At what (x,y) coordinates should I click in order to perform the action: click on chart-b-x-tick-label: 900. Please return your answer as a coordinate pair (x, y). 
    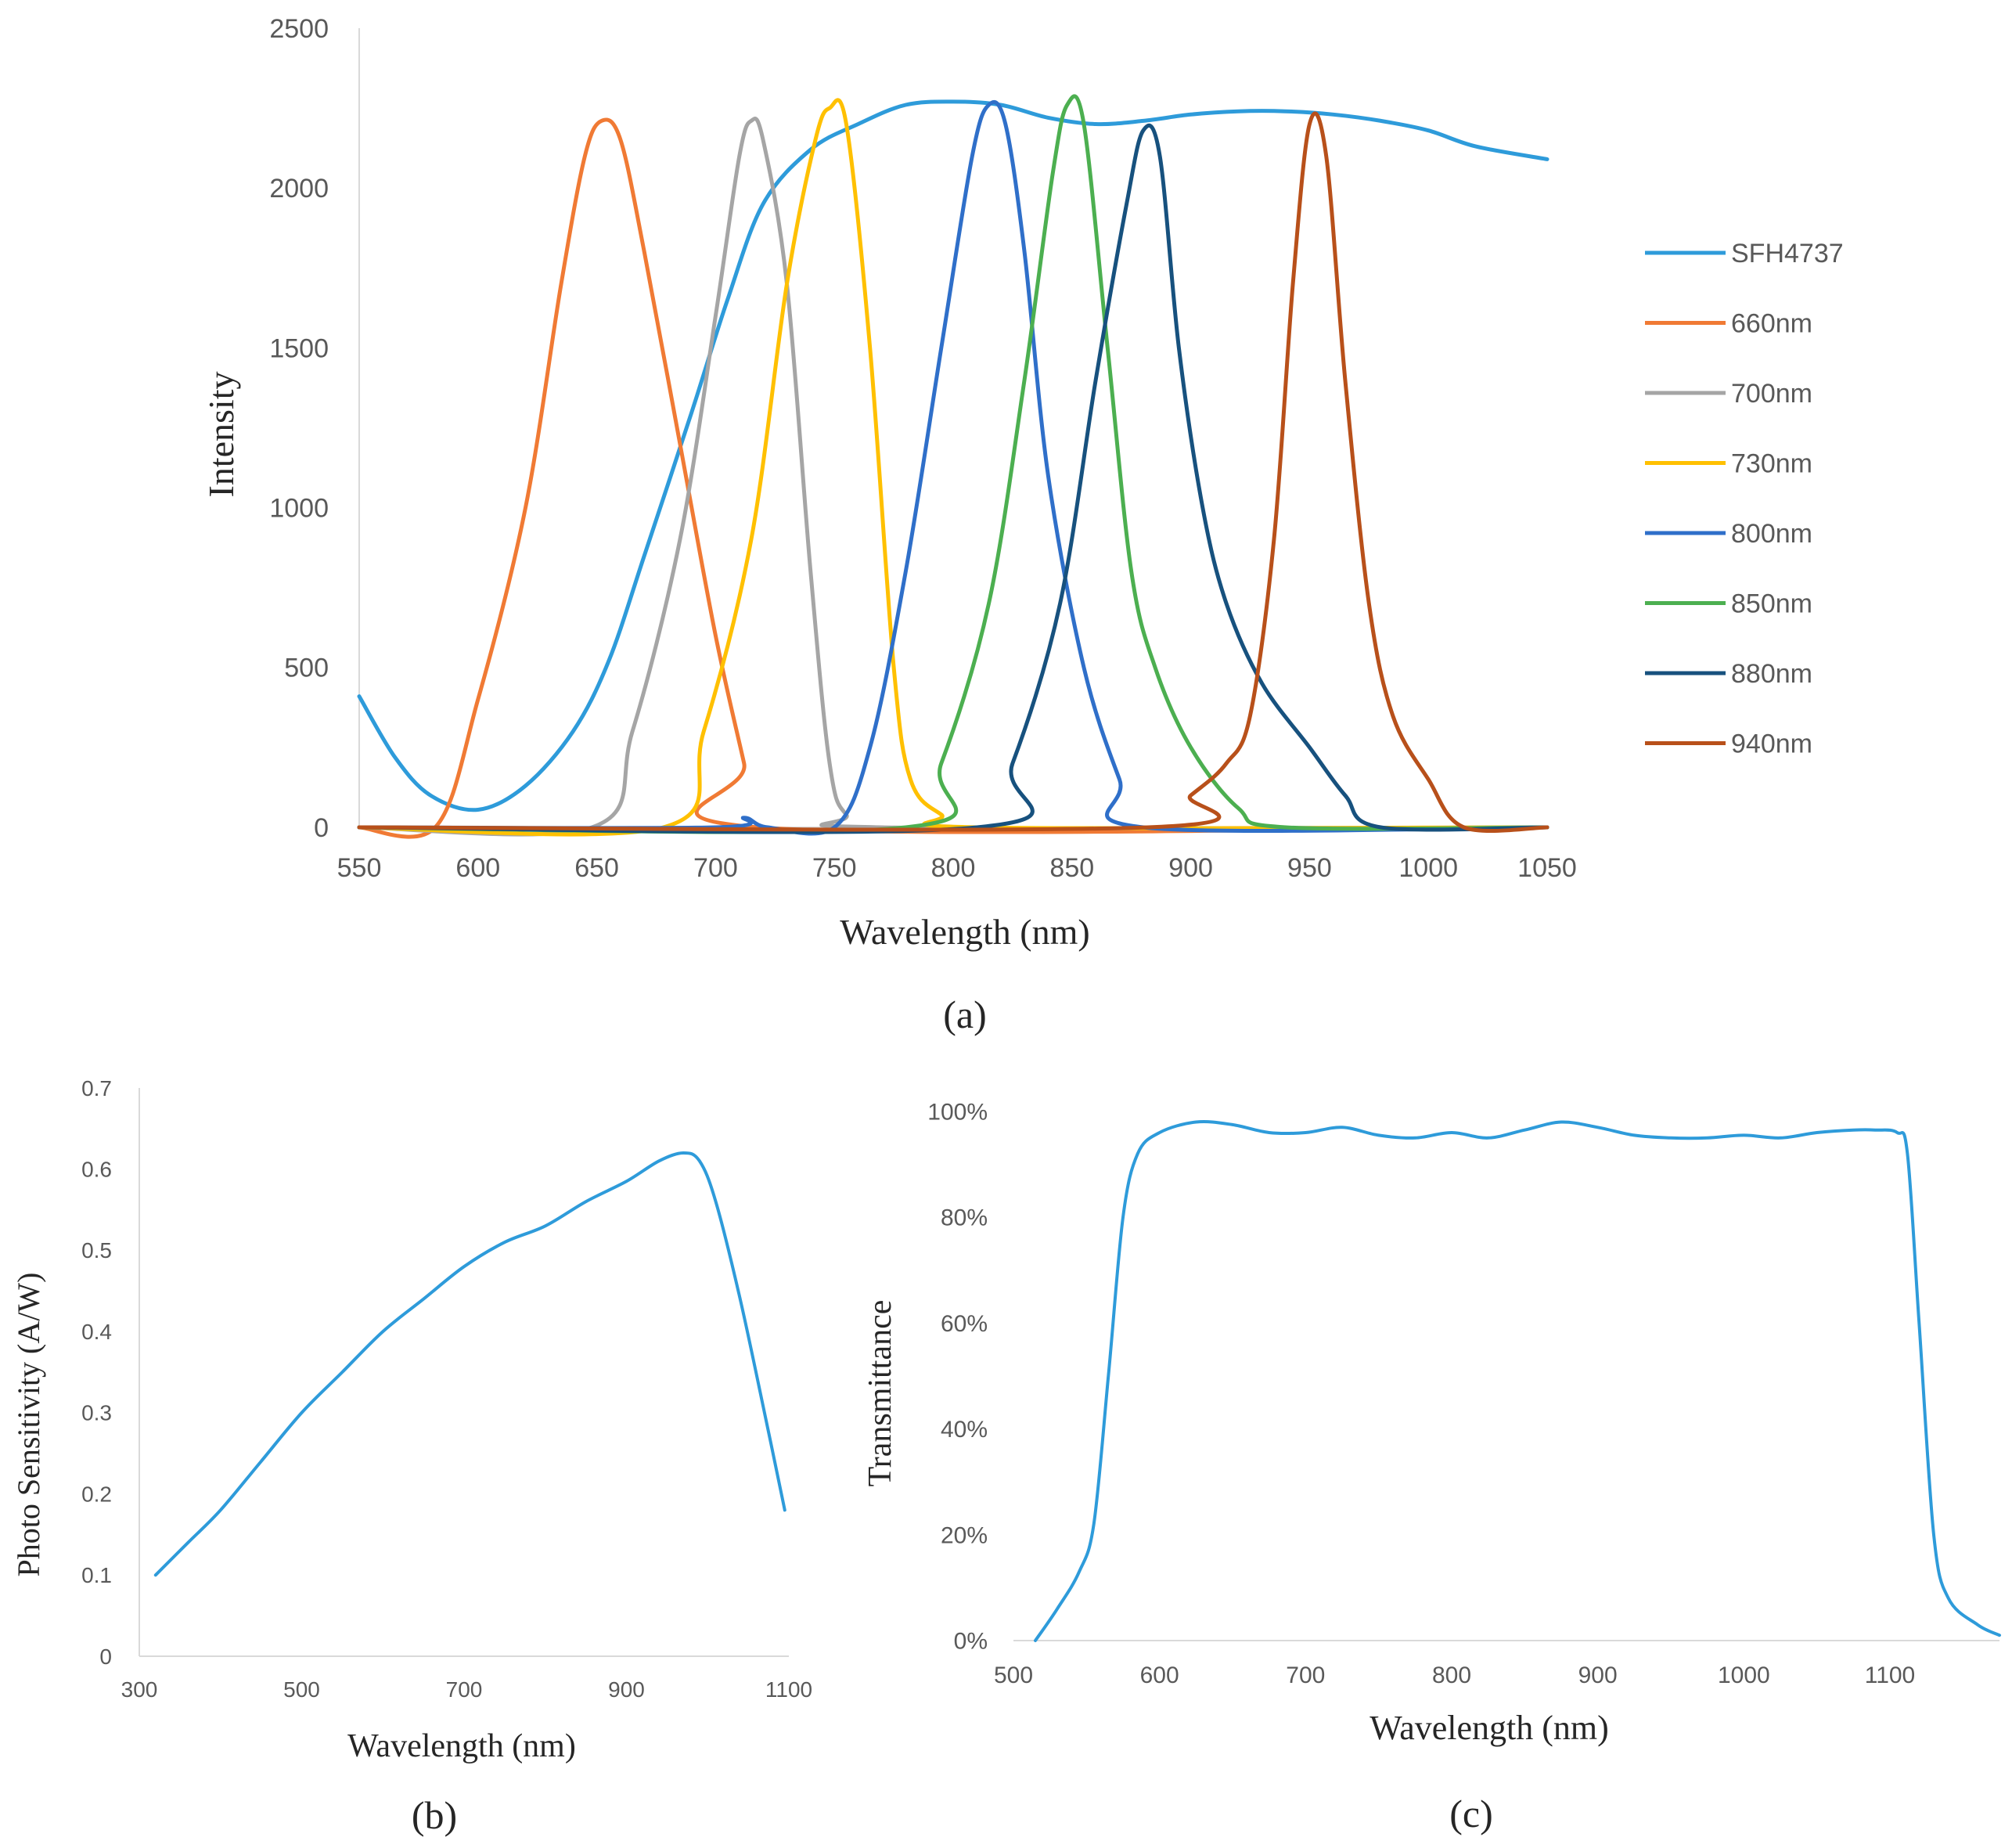
    Looking at the image, I should click on (626, 1690).